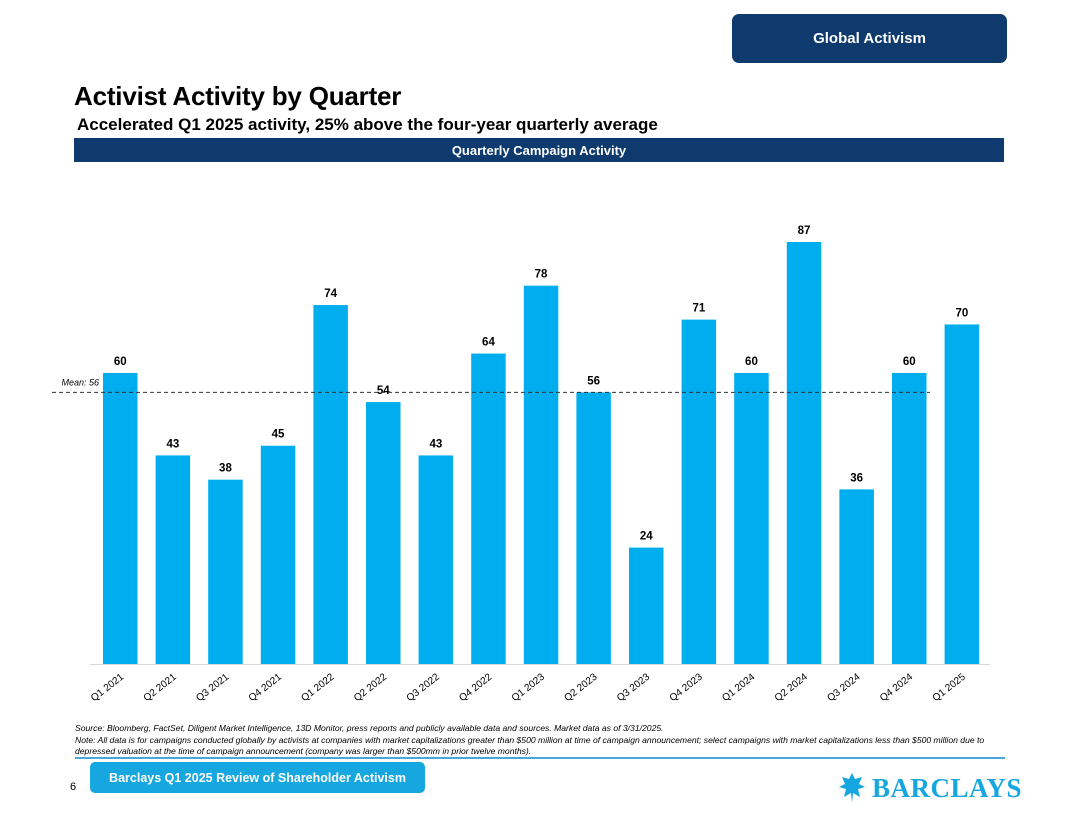 The image size is (1080, 835). Describe the element at coordinates (540, 758) in the screenshot. I see `footer-divider` at that location.